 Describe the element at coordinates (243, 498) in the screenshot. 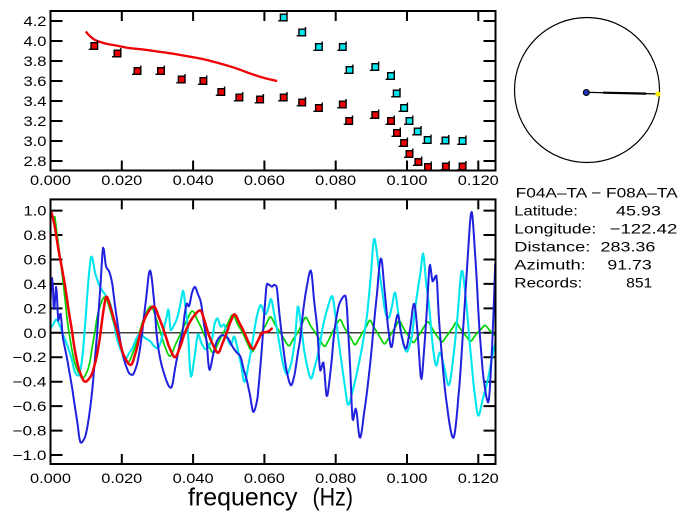

I see `svg-text: frequency` at that location.